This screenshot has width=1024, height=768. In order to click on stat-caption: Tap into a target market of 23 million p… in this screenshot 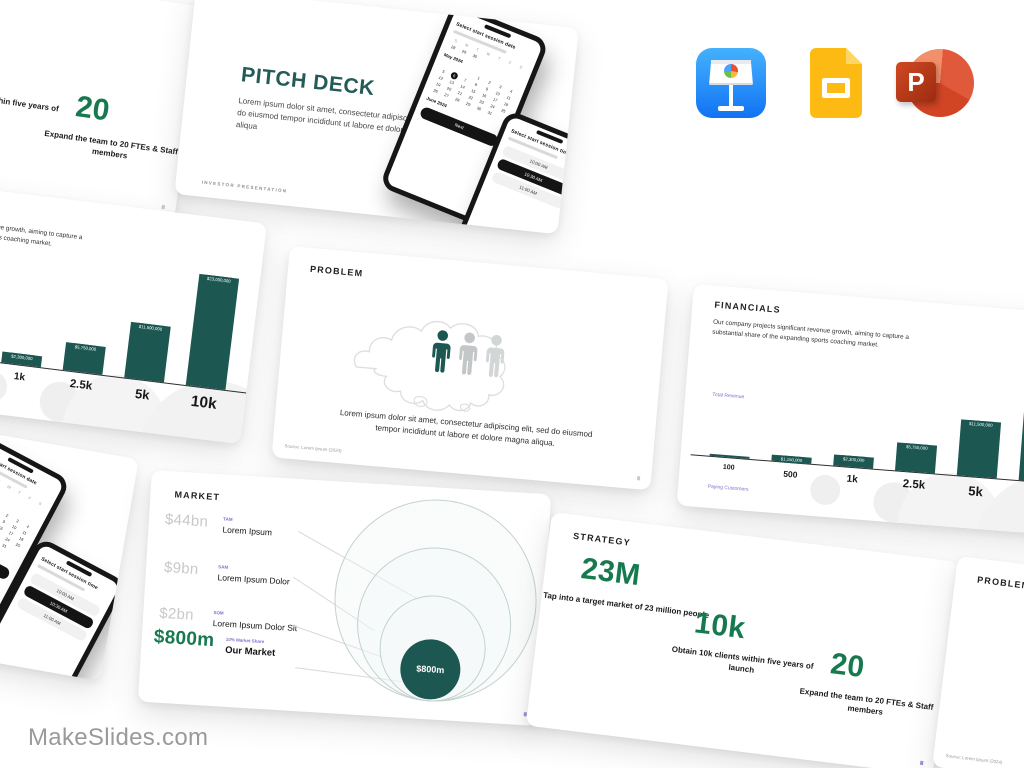, I will do `click(626, 605)`.